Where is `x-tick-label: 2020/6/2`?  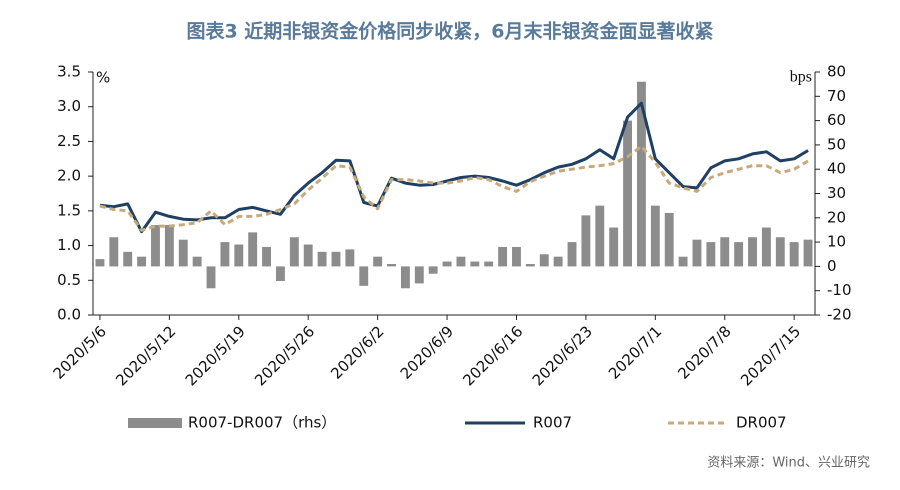 x-tick-label: 2020/6/2 is located at coordinates (357, 352).